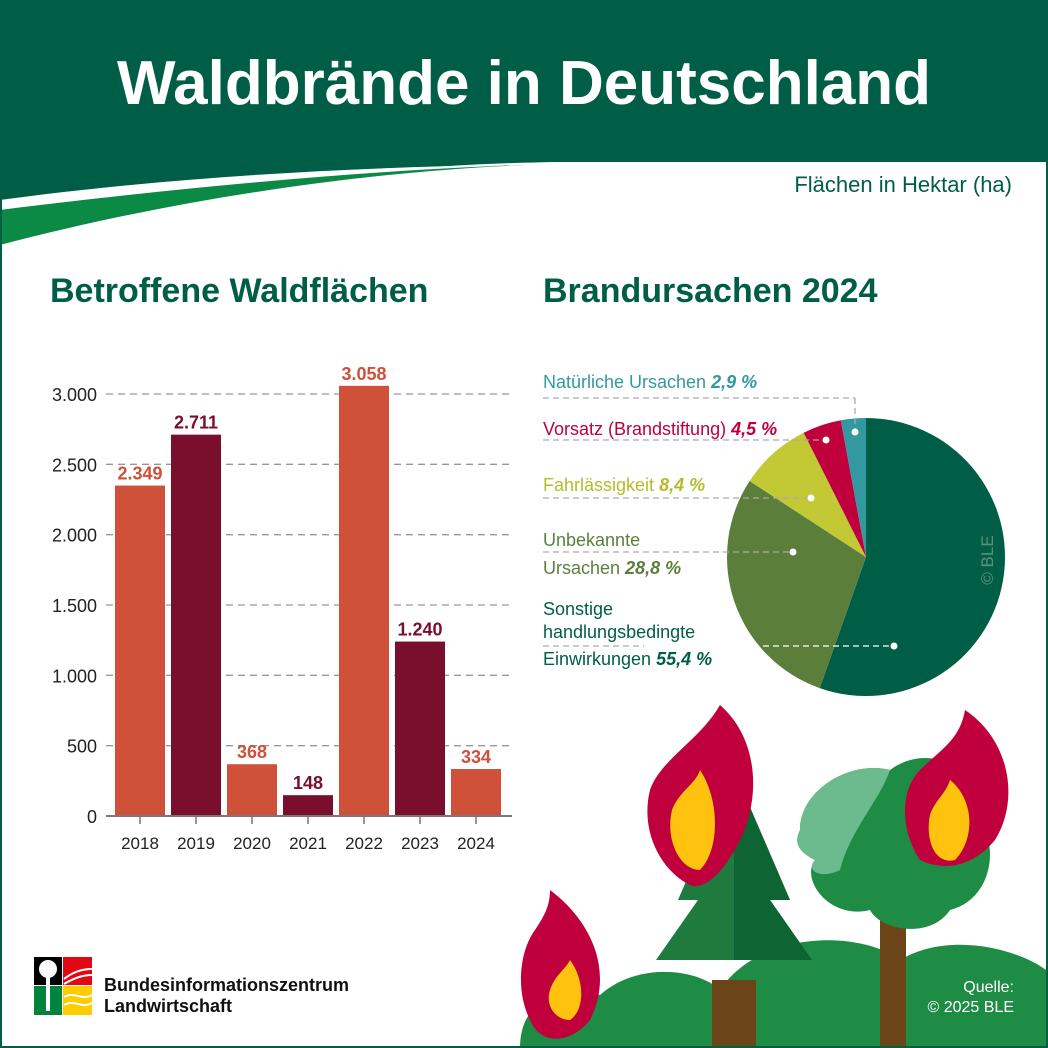 This screenshot has height=1048, width=1048. Describe the element at coordinates (419, 630) in the screenshot. I see `bar-value-label: 1.240` at that location.